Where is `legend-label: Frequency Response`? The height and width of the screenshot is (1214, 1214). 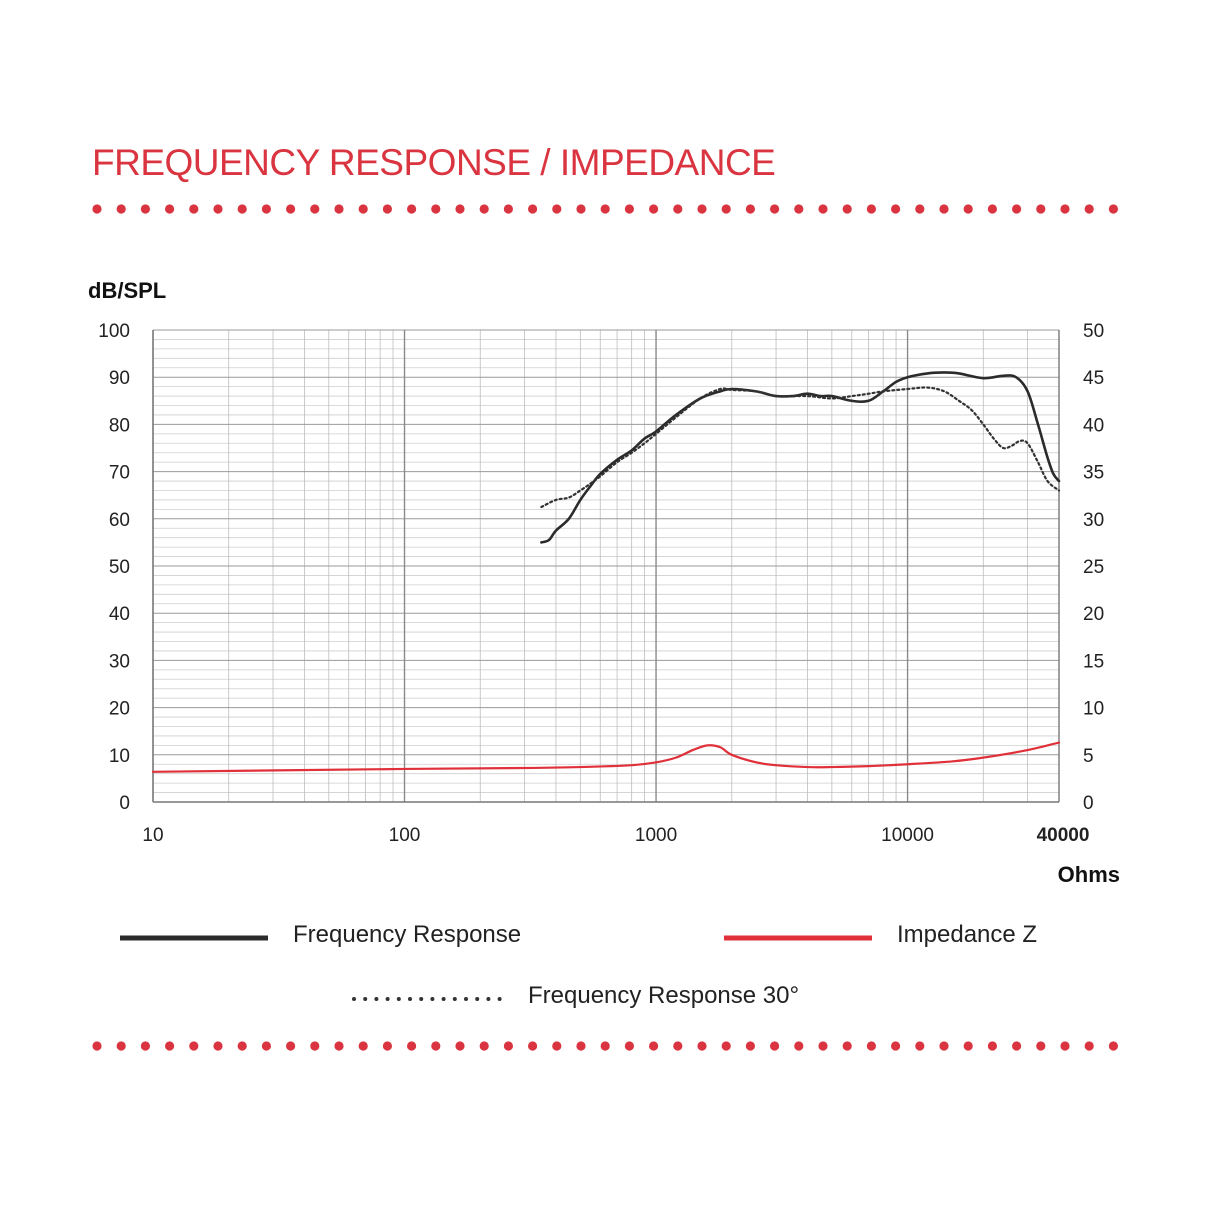
legend-label: Frequency Response is located at coordinates (407, 934).